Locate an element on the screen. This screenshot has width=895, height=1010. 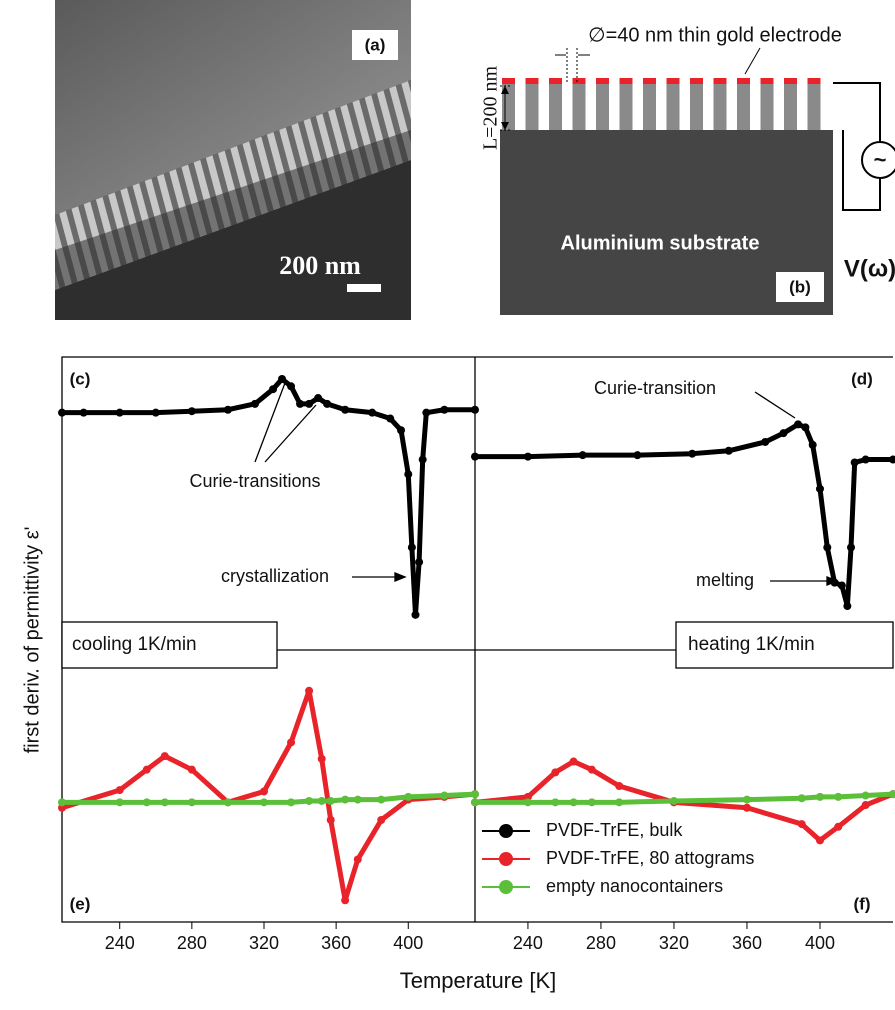
x-tick-label: 280 is located at coordinates (601, 943).